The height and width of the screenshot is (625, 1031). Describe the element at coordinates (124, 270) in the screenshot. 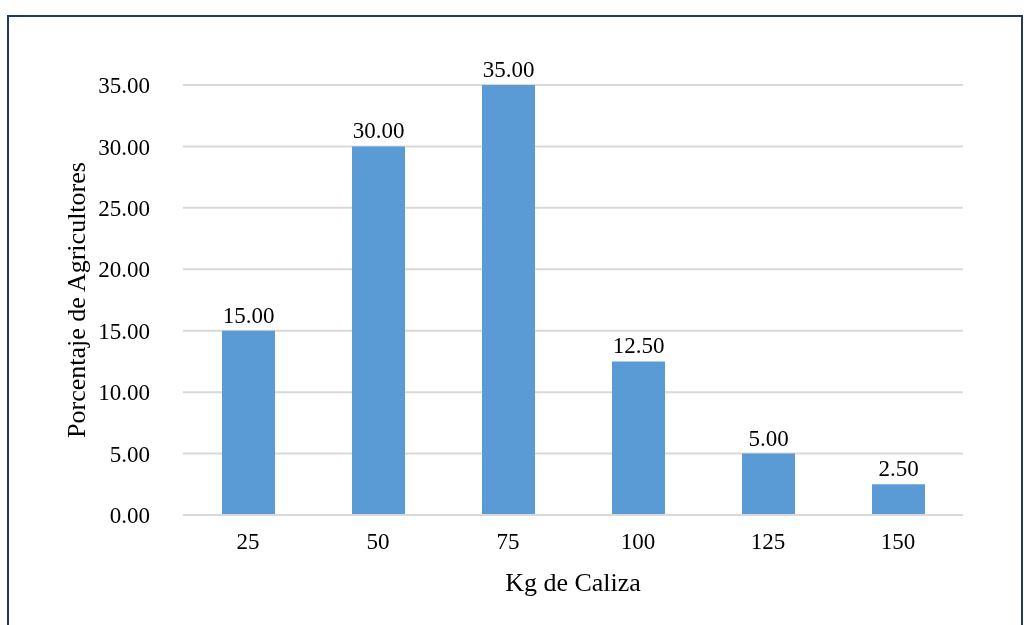

I see `y-tick-label: 20.00` at that location.